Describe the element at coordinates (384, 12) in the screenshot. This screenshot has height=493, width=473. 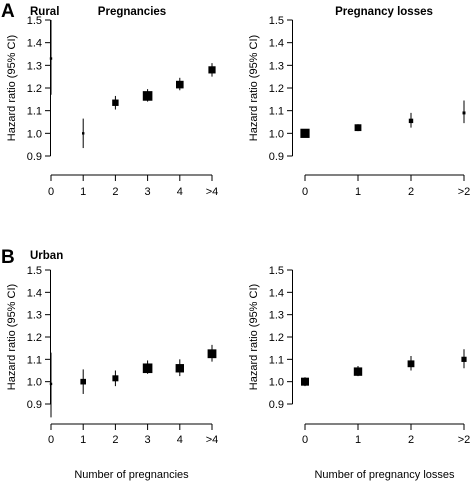
I see `panel-title: Pregnancy losses` at that location.